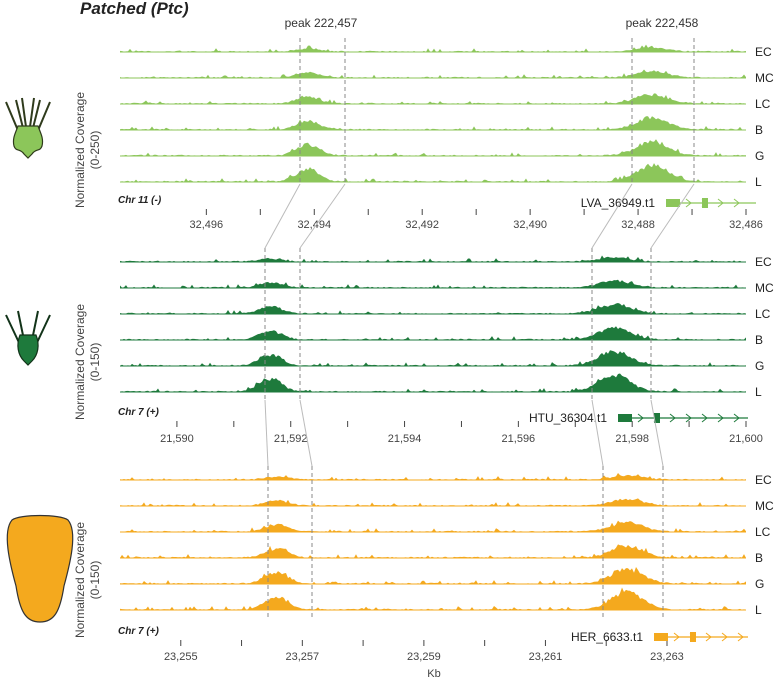 The width and height of the screenshot is (778, 682). What do you see at coordinates (433, 674) in the screenshot?
I see `x-axis-title: Kb` at bounding box center [433, 674].